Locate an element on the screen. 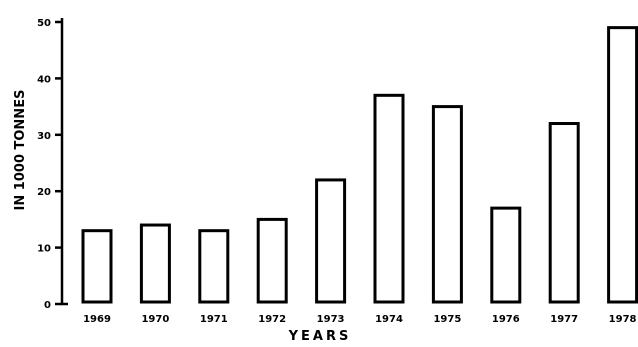 The width and height of the screenshot is (638, 347). bar-1973 is located at coordinates (331, 241).